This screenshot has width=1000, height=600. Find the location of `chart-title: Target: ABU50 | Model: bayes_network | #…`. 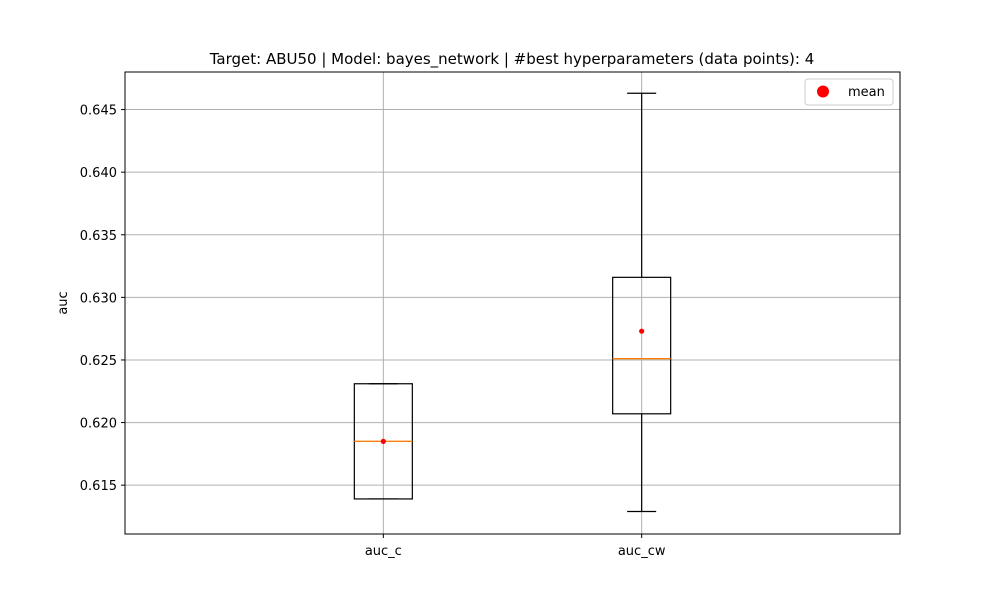

chart-title: Target: ABU50 | Model: bayes_network | #… is located at coordinates (511, 59).